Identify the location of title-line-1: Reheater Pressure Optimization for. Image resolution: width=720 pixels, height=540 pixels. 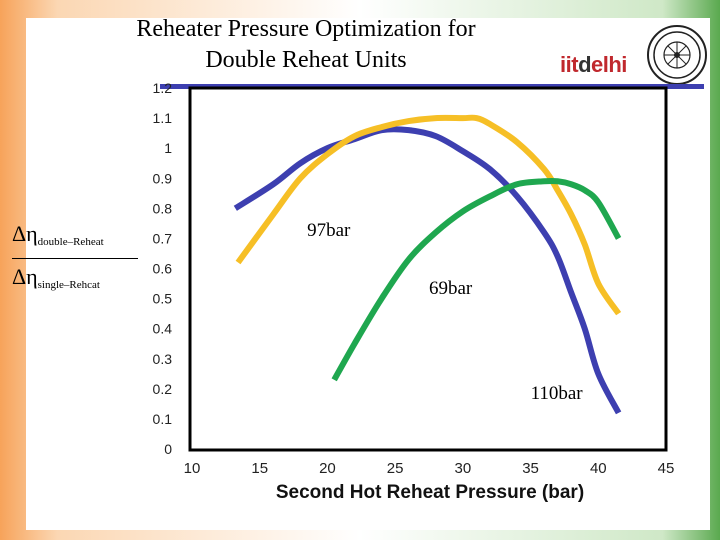
(306, 29).